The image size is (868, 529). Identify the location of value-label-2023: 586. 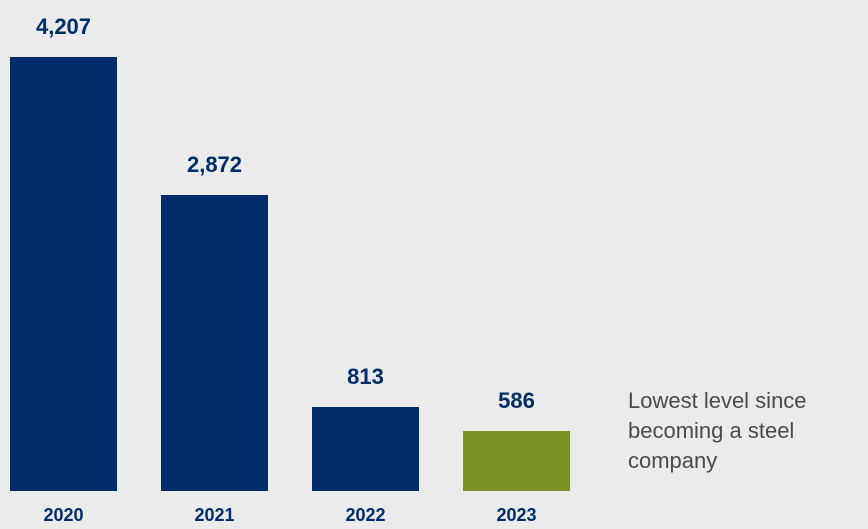
(516, 400).